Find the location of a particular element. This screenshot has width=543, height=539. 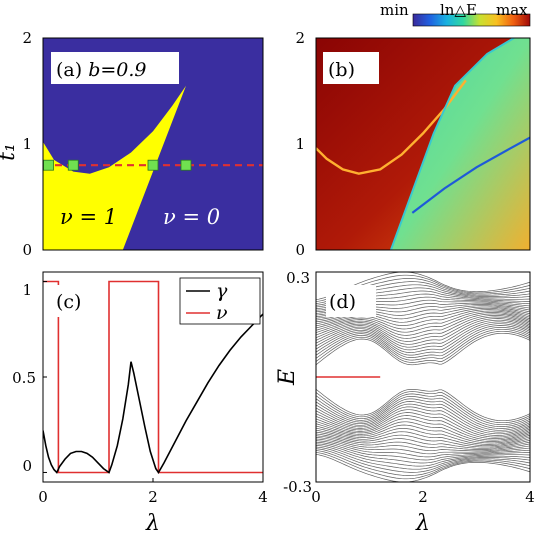

region-nu-0-label: ν = 0 is located at coordinates (191, 217).